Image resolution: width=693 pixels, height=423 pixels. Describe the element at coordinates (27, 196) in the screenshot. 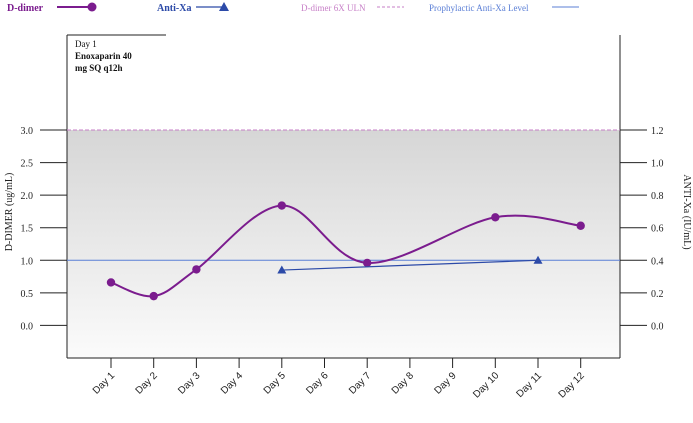

I see `y-tick-left-label: 2.0` at that location.